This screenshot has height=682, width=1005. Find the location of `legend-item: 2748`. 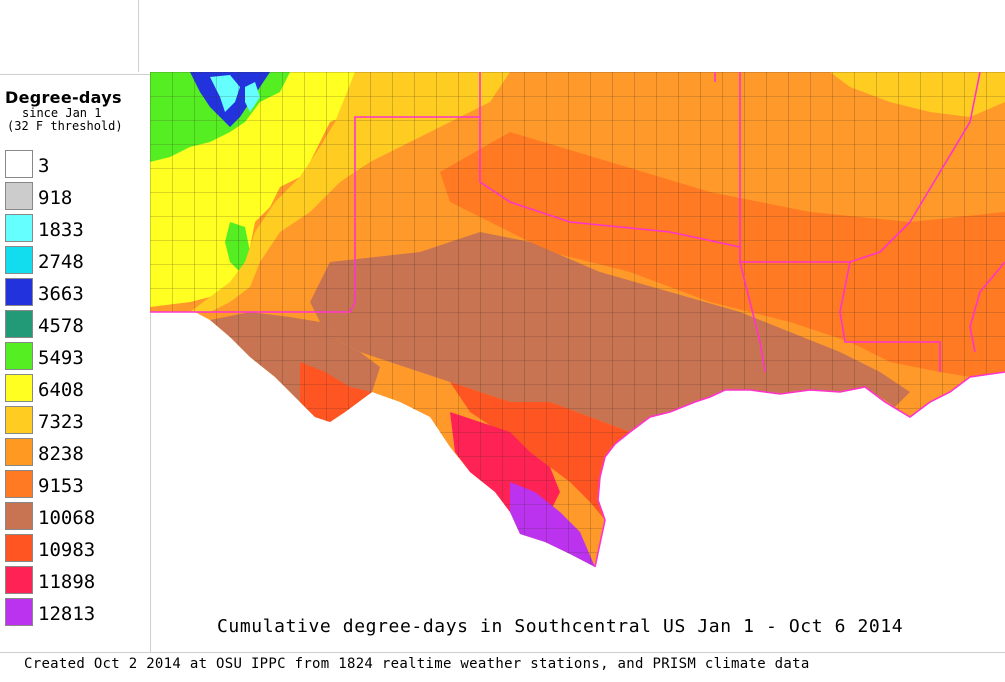

legend-item: 2748 is located at coordinates (75, 261).